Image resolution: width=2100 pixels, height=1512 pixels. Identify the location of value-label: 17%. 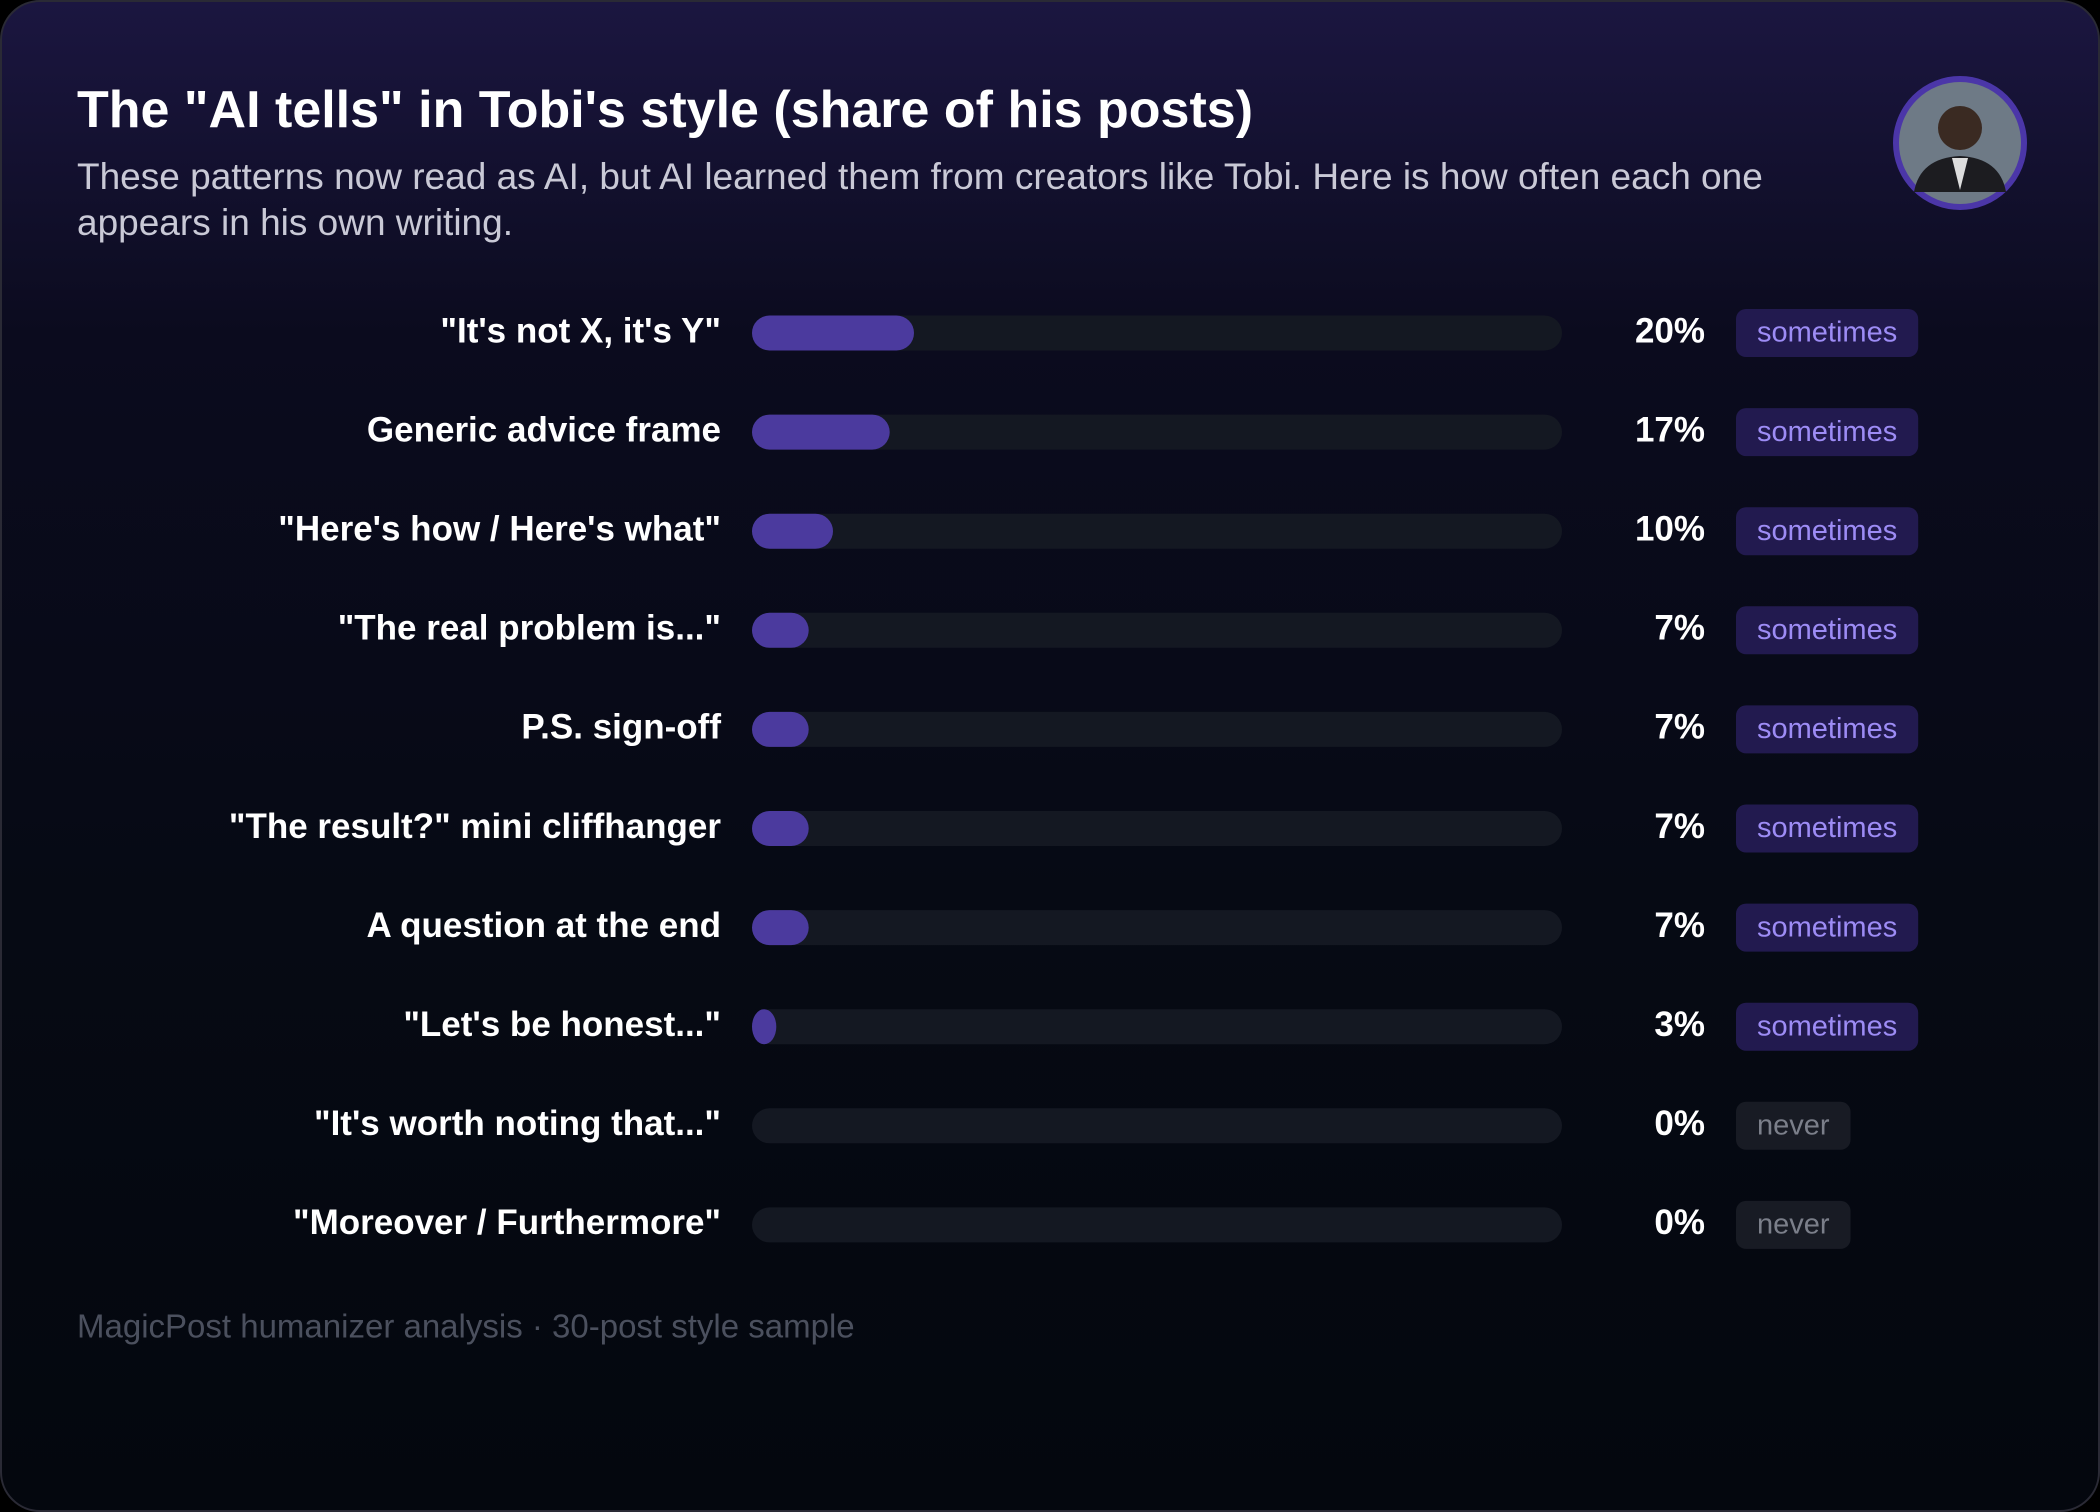
(1670, 429).